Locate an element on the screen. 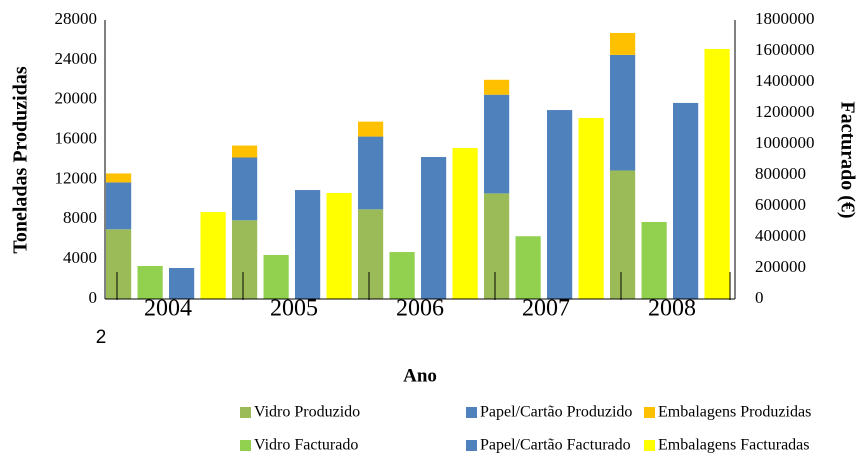 Image resolution: width=865 pixels, height=466 pixels. x-tick-label: 2007 is located at coordinates (546, 309).